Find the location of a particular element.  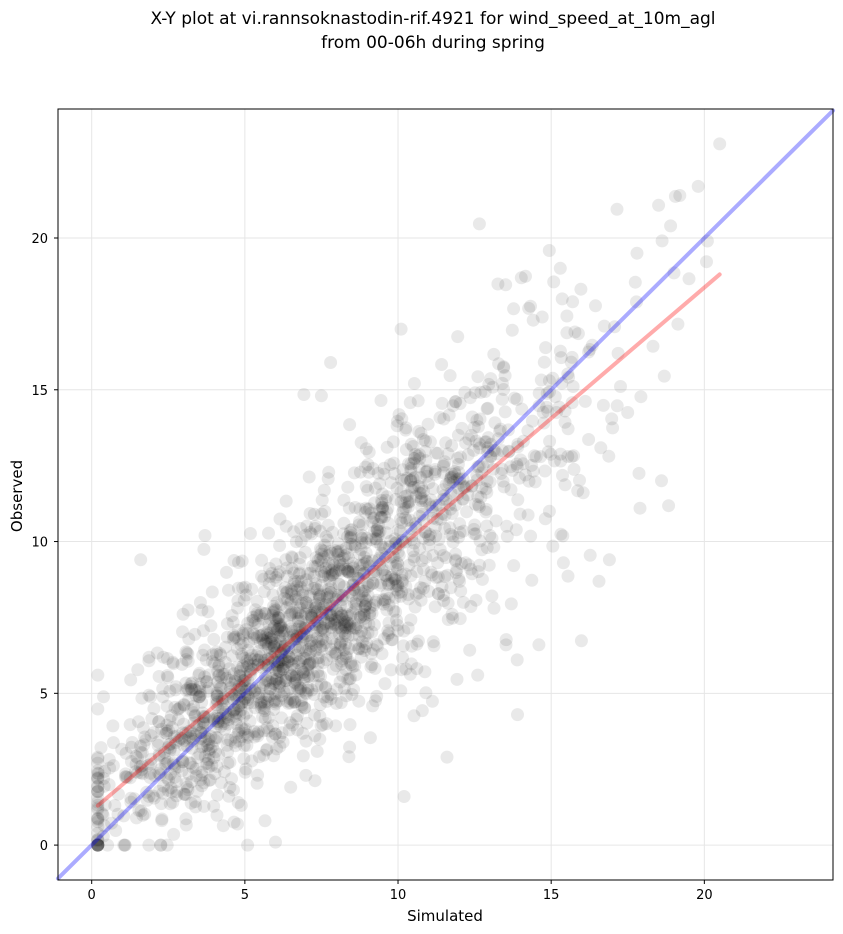

y-tick-label: 15 is located at coordinates (39, 391).